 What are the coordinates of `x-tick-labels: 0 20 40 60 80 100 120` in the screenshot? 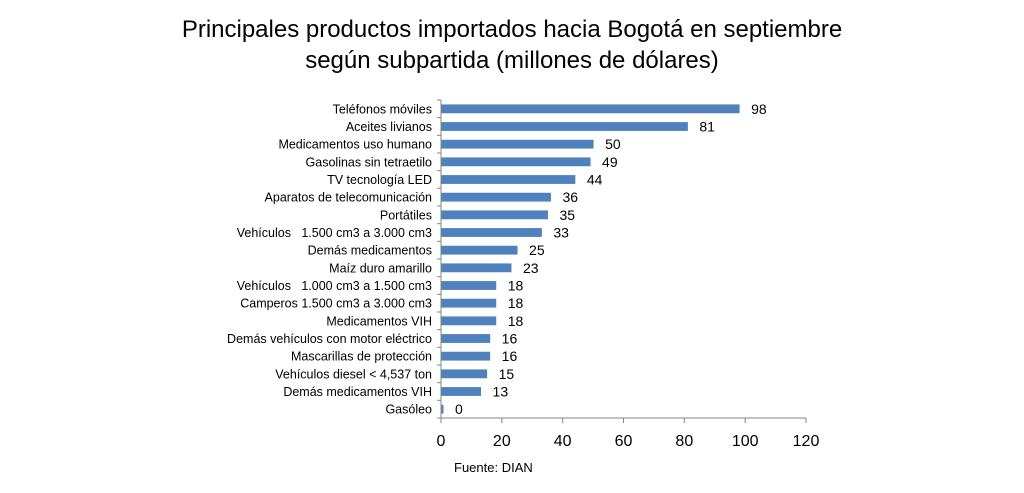 It's located at (628, 441).